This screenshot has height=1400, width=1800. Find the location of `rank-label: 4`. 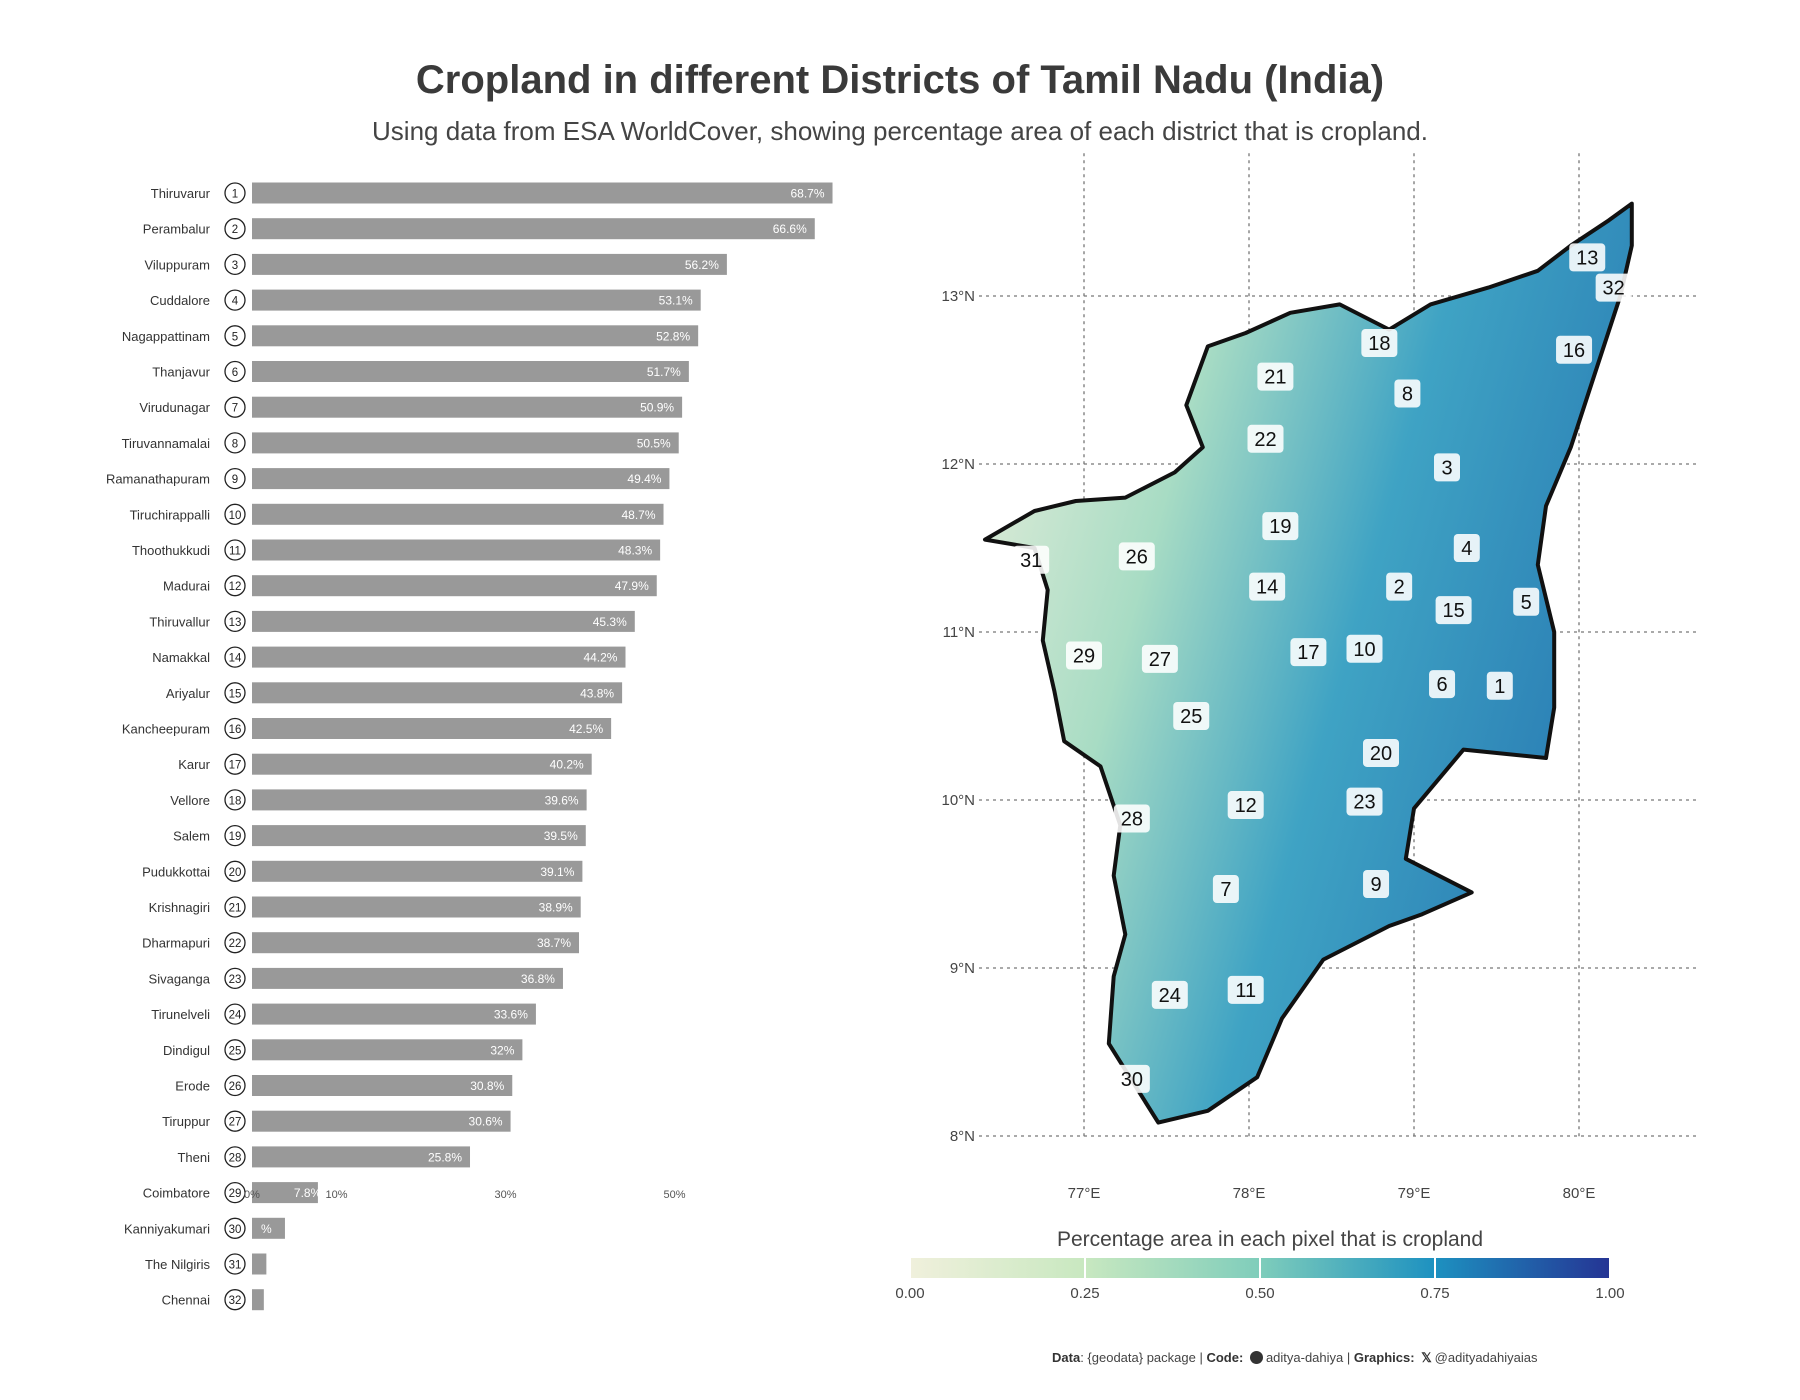

rank-label: 4 is located at coordinates (235, 302).